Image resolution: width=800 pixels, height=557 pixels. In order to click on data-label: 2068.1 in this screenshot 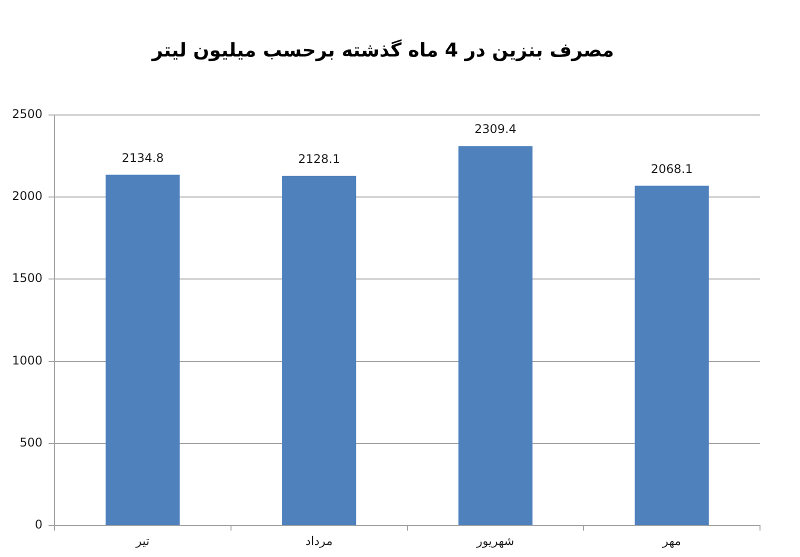, I will do `click(671, 169)`.